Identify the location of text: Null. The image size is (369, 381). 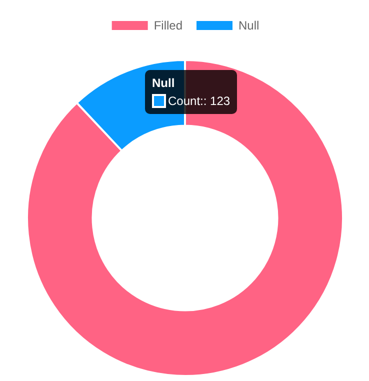
(164, 83).